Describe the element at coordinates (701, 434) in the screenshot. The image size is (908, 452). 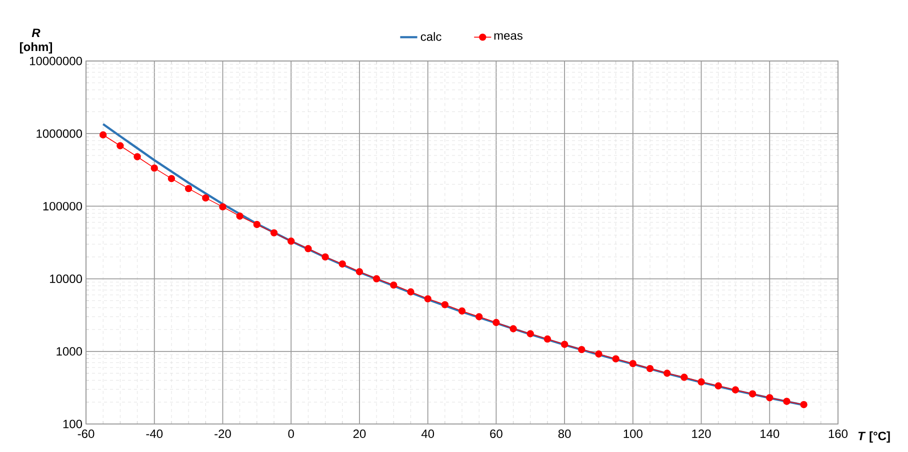
I see `x-tick-label: 120` at that location.